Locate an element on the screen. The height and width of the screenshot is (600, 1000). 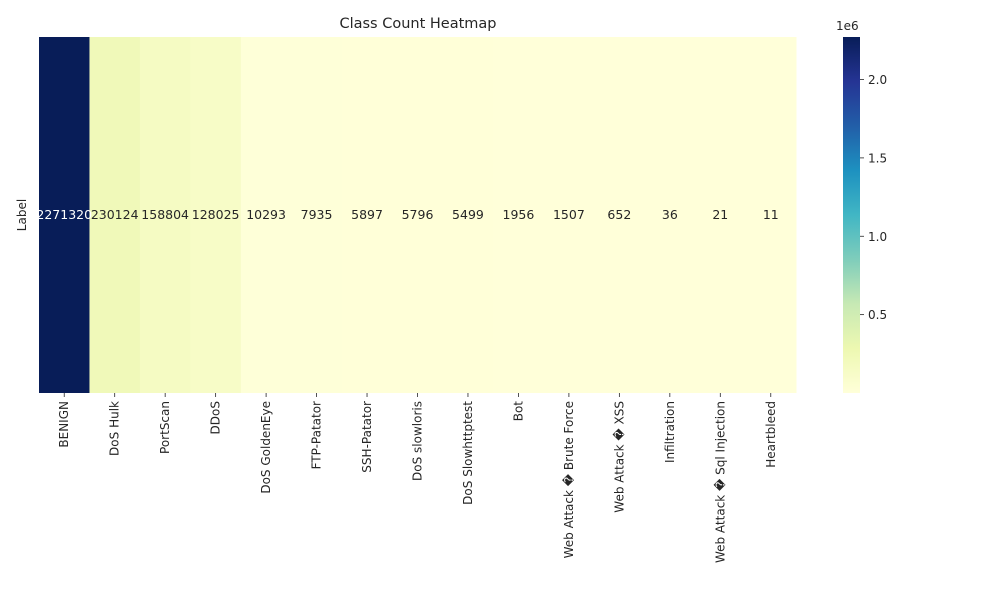
cell-value-label: 5897 is located at coordinates (367, 214).